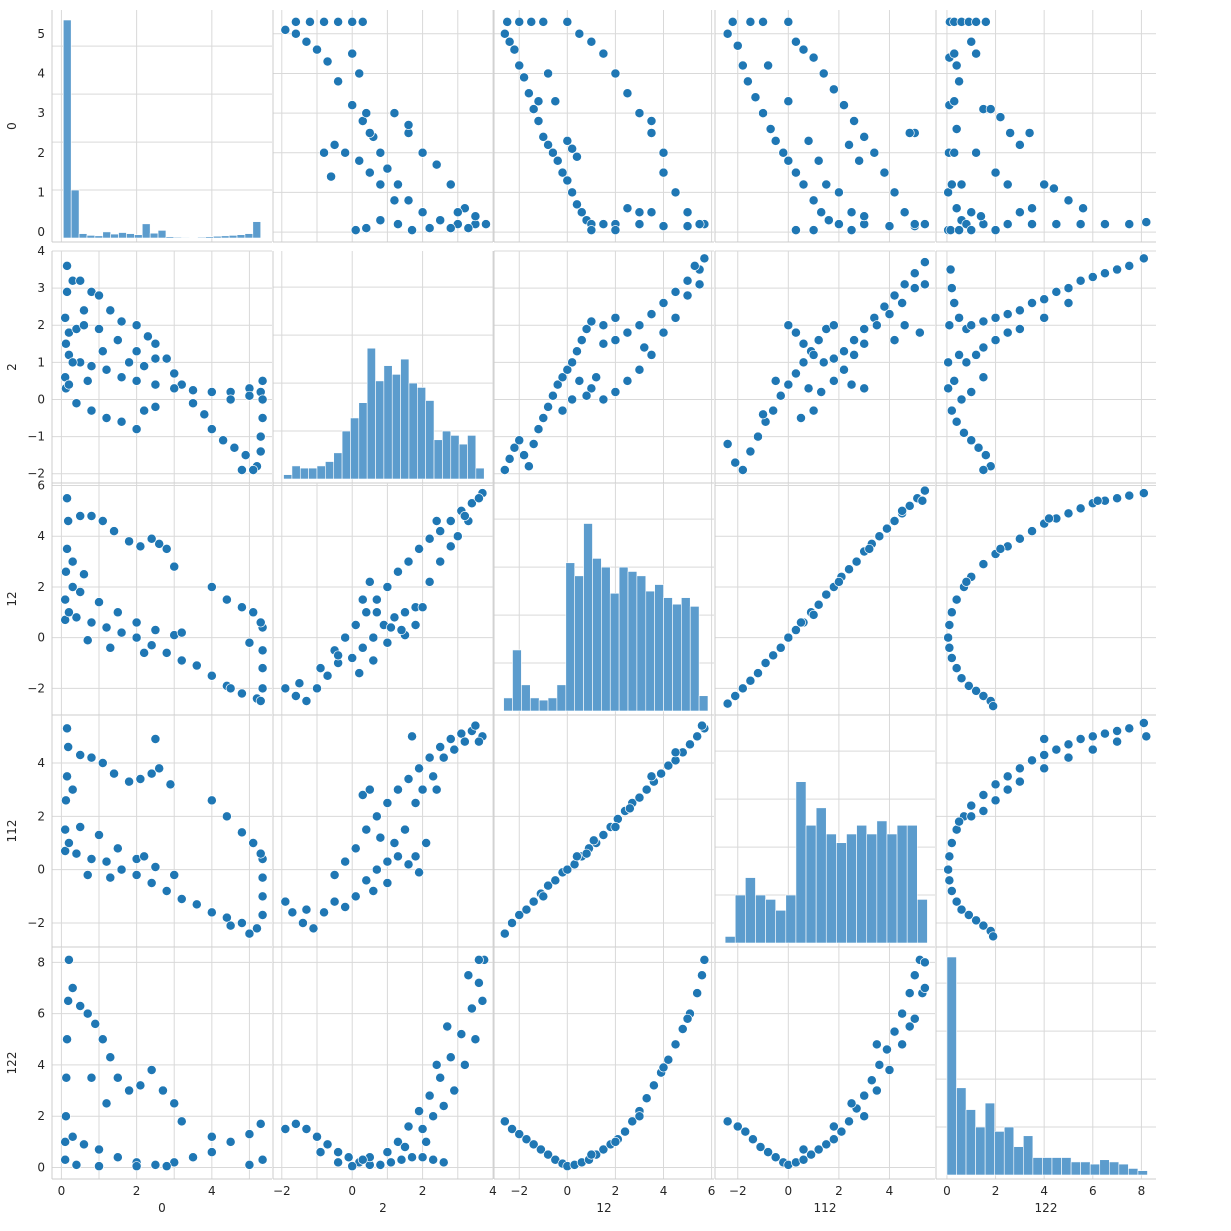  I want to click on x-tick-label: −2, so click(738, 1191).